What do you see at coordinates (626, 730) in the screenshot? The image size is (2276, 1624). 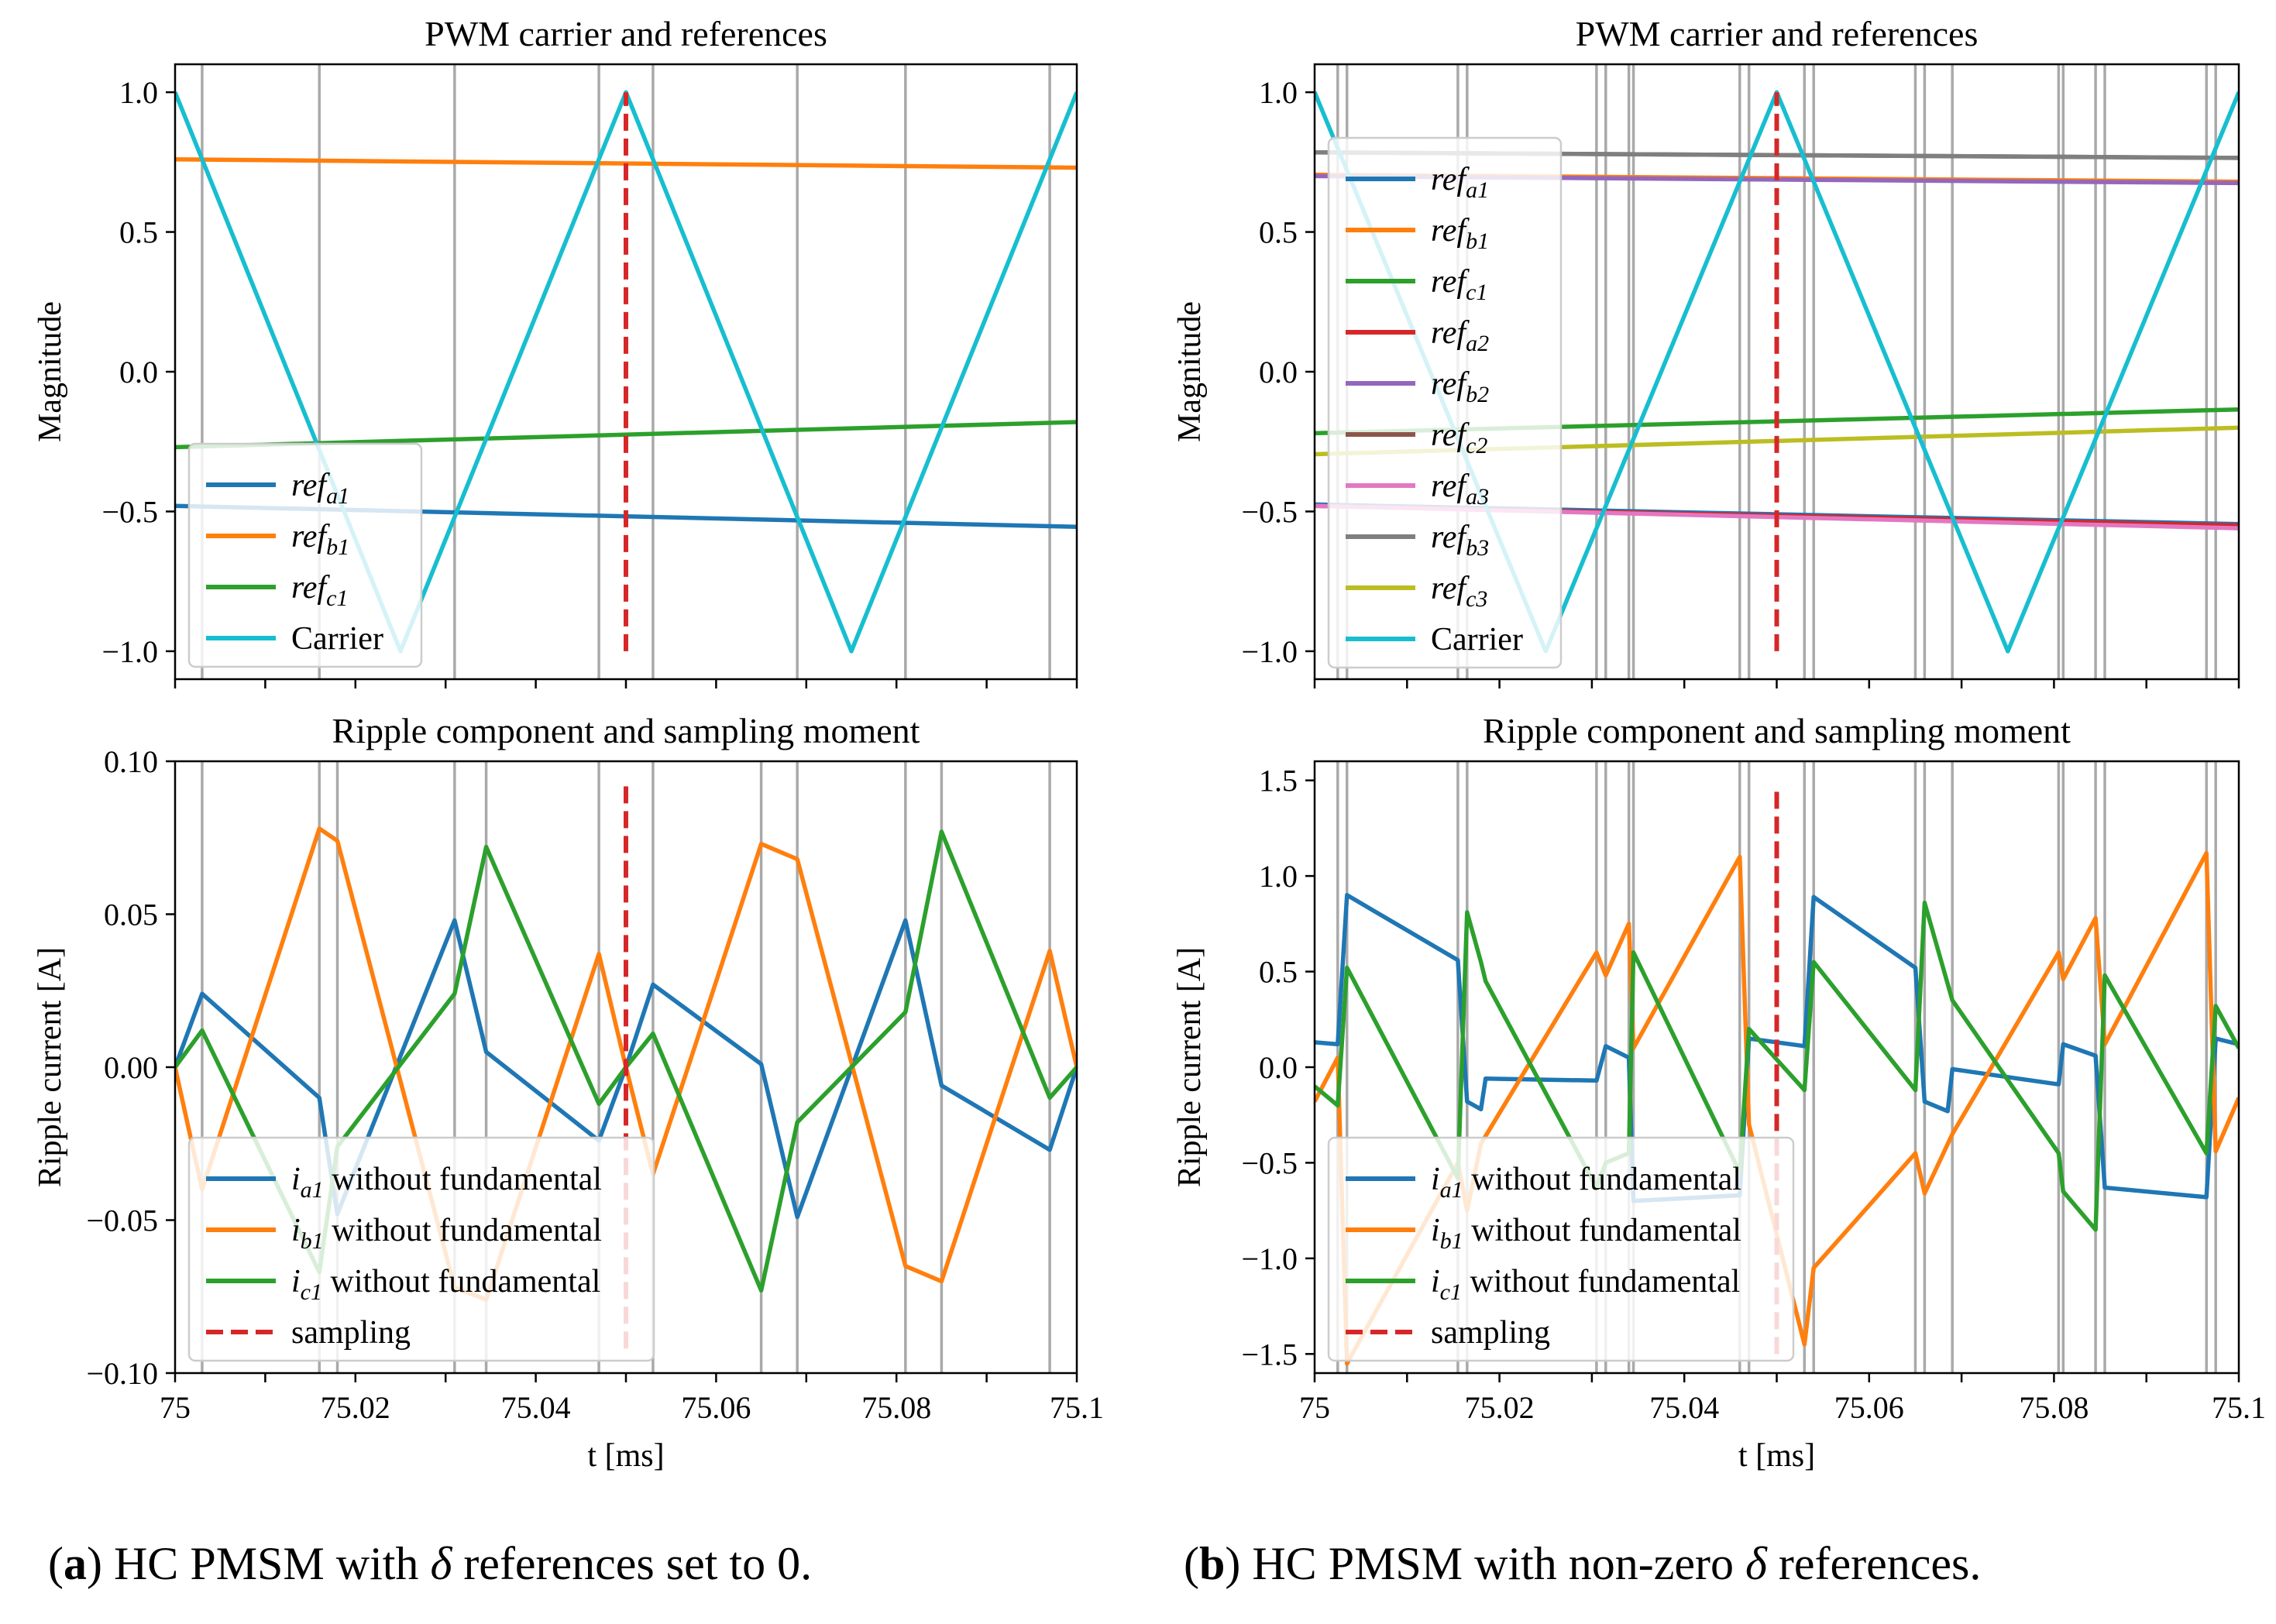 I see `chart-title: Ripple component and sampling moment` at bounding box center [626, 730].